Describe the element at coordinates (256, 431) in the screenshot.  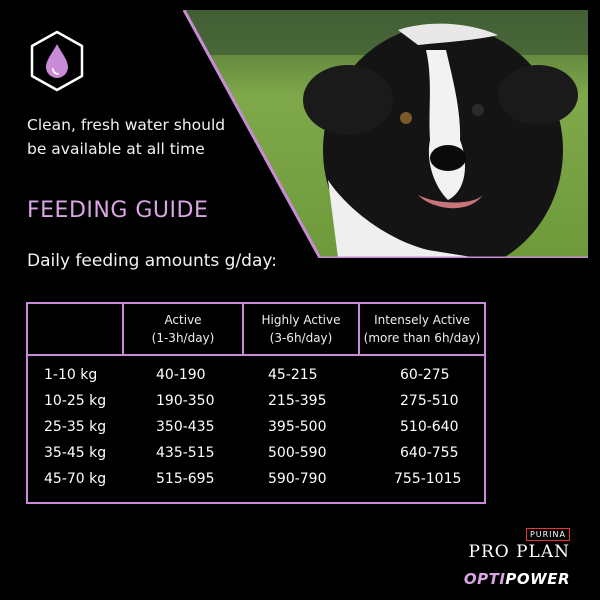
I see `table-row: 25-35 kg 350-435 395-500 510-640` at that location.